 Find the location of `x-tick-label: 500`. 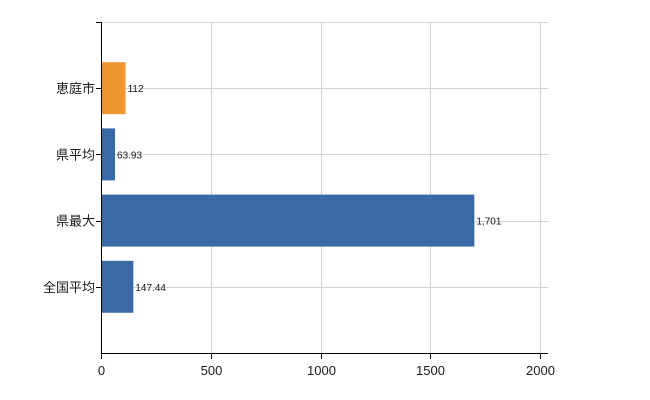

x-tick-label: 500 is located at coordinates (212, 370).